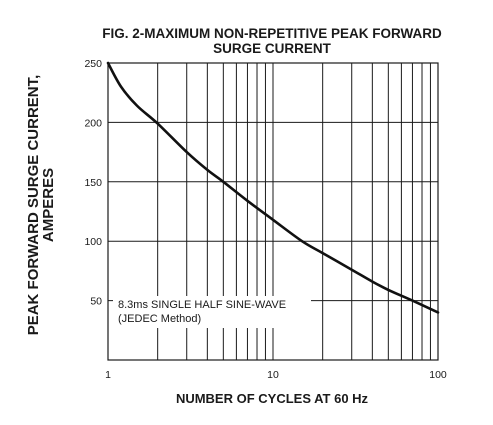 This screenshot has width=493, height=425. What do you see at coordinates (272, 48) in the screenshot?
I see `chart-title-line-2: SURGE CURRENT` at bounding box center [272, 48].